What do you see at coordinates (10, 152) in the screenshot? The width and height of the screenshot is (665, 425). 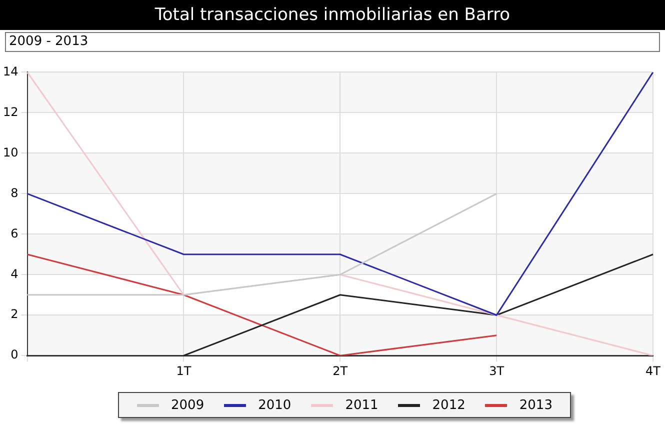 I see `y-tick-label: 10` at bounding box center [10, 152].